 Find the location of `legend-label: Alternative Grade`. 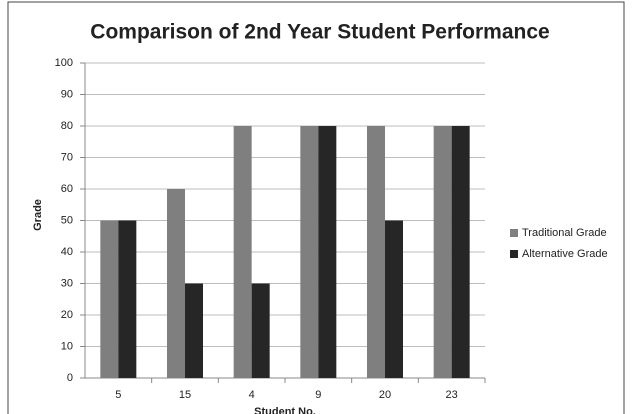

legend-label: Alternative Grade is located at coordinates (565, 254).